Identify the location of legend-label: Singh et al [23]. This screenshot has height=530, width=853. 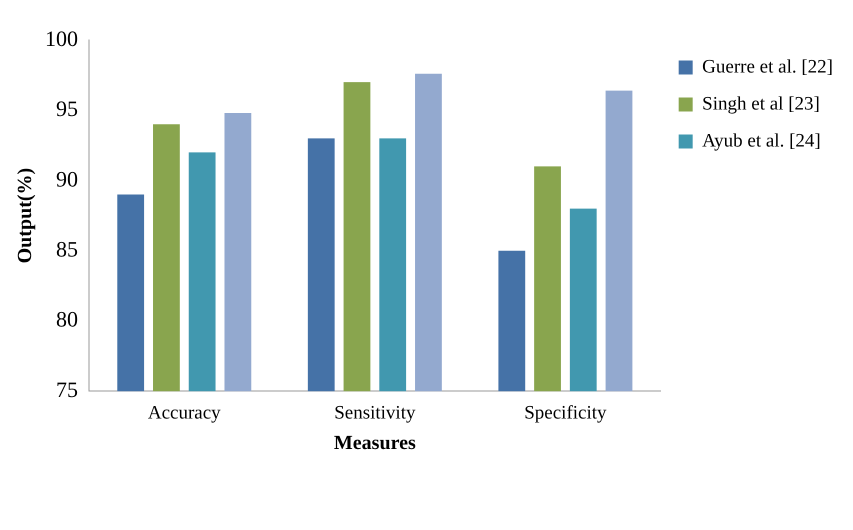
(761, 103).